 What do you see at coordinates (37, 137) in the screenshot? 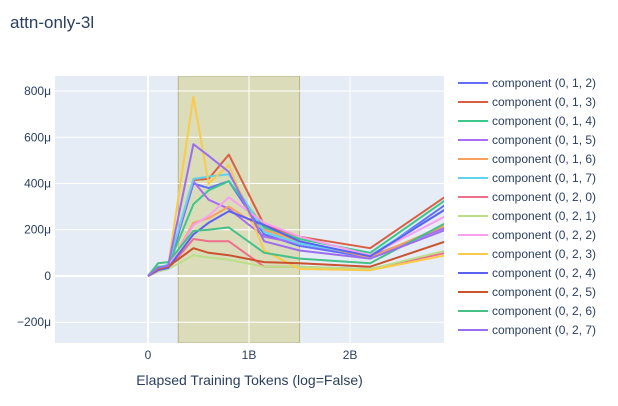
I see `y-tick-label: 600μ` at bounding box center [37, 137].